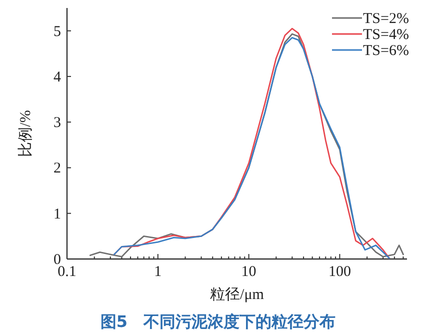  What do you see at coordinates (57, 214) in the screenshot?
I see `y-tick-label: 1` at bounding box center [57, 214].